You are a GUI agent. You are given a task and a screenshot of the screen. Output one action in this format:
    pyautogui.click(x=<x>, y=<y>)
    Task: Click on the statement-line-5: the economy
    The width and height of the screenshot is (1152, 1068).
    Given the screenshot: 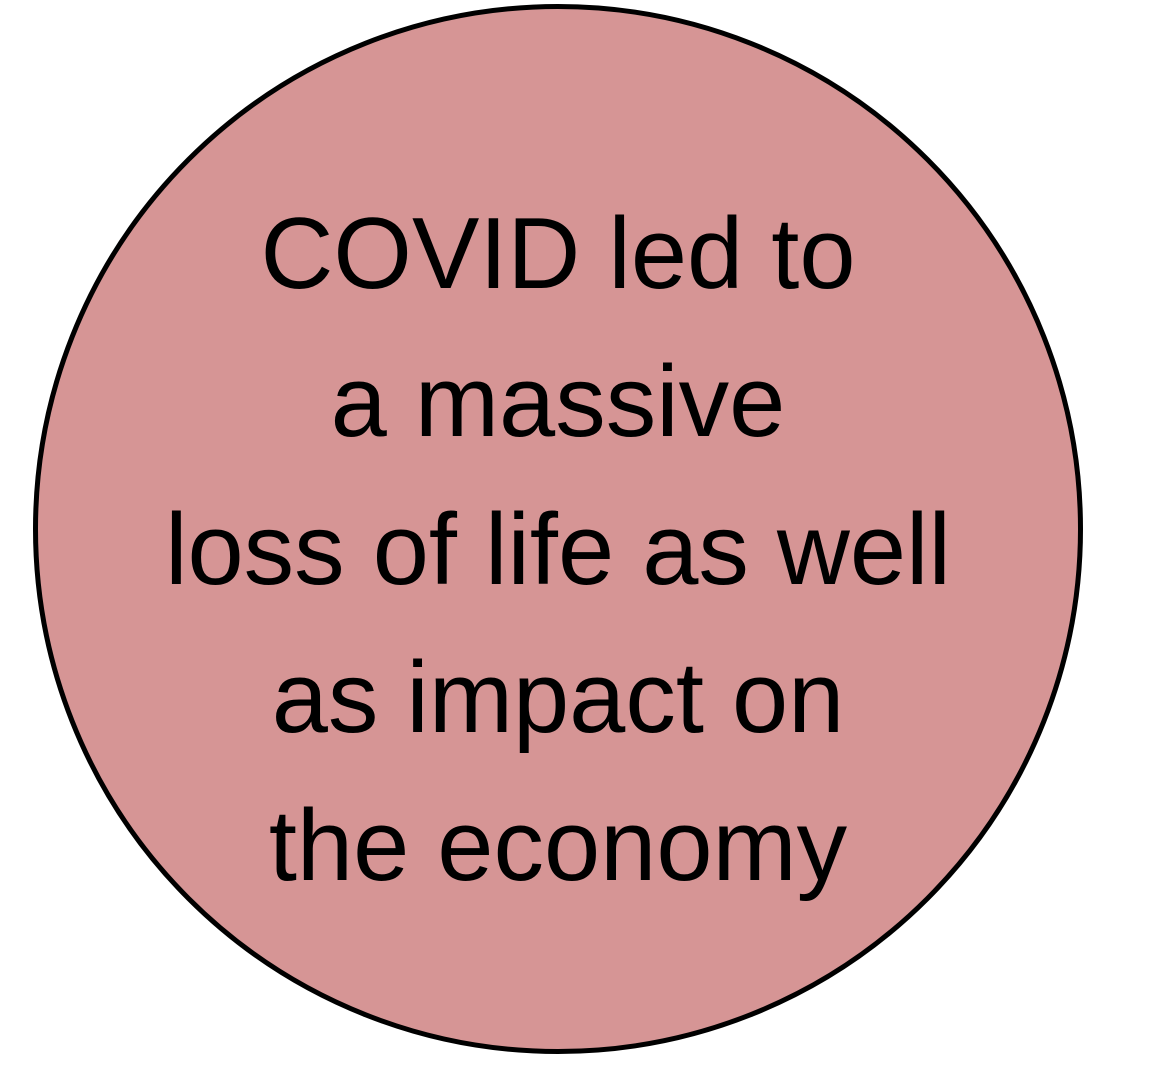 What is the action you would take?
    pyautogui.click(x=558, y=846)
    